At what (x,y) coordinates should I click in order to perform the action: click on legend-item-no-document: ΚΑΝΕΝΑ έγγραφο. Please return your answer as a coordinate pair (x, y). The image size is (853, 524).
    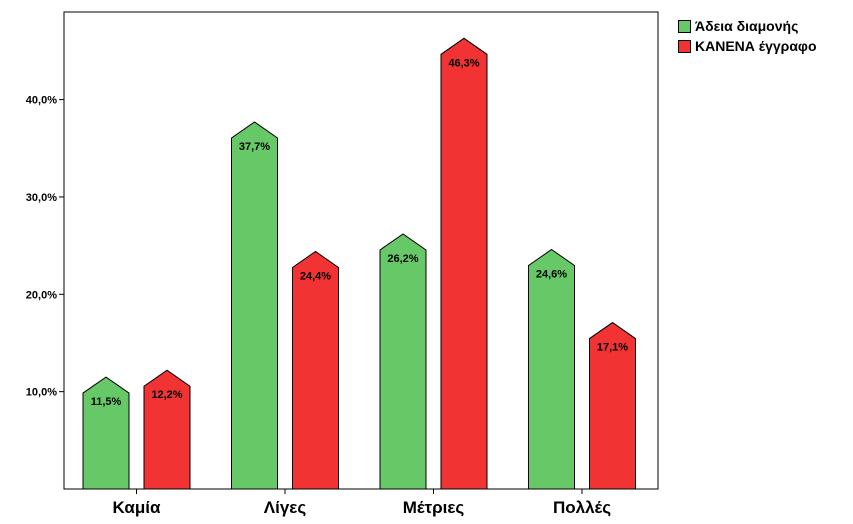
    Looking at the image, I should click on (747, 46).